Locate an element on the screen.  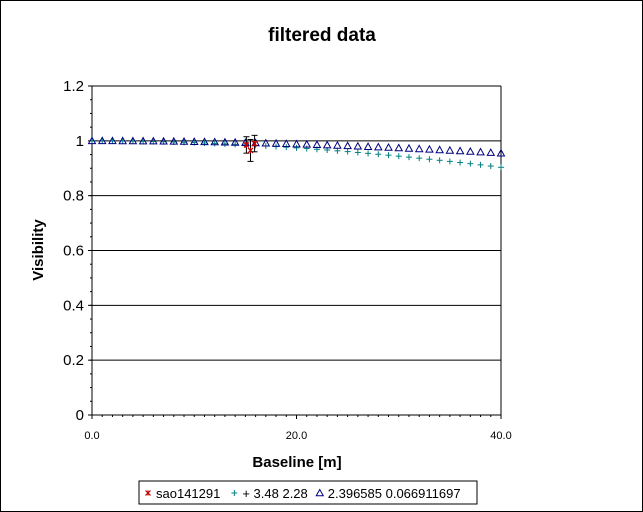
y-tick-label: 1.2 is located at coordinates (73, 86).